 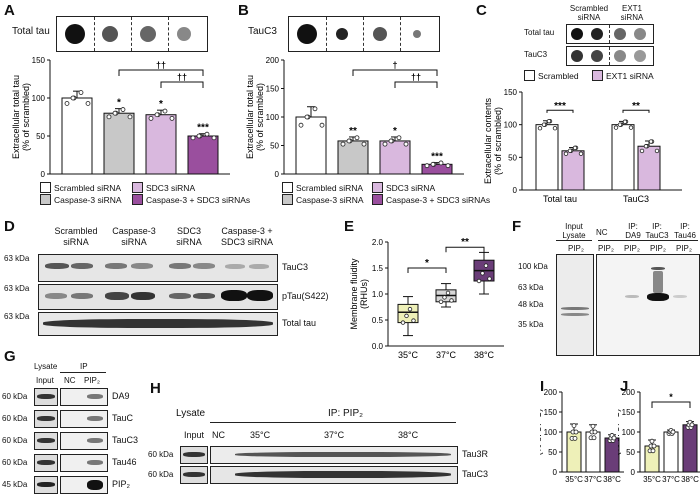 I want to click on legend-ab-combo-b: Caspase-3 + SDC3 siRNAs, so click(x=431, y=199).